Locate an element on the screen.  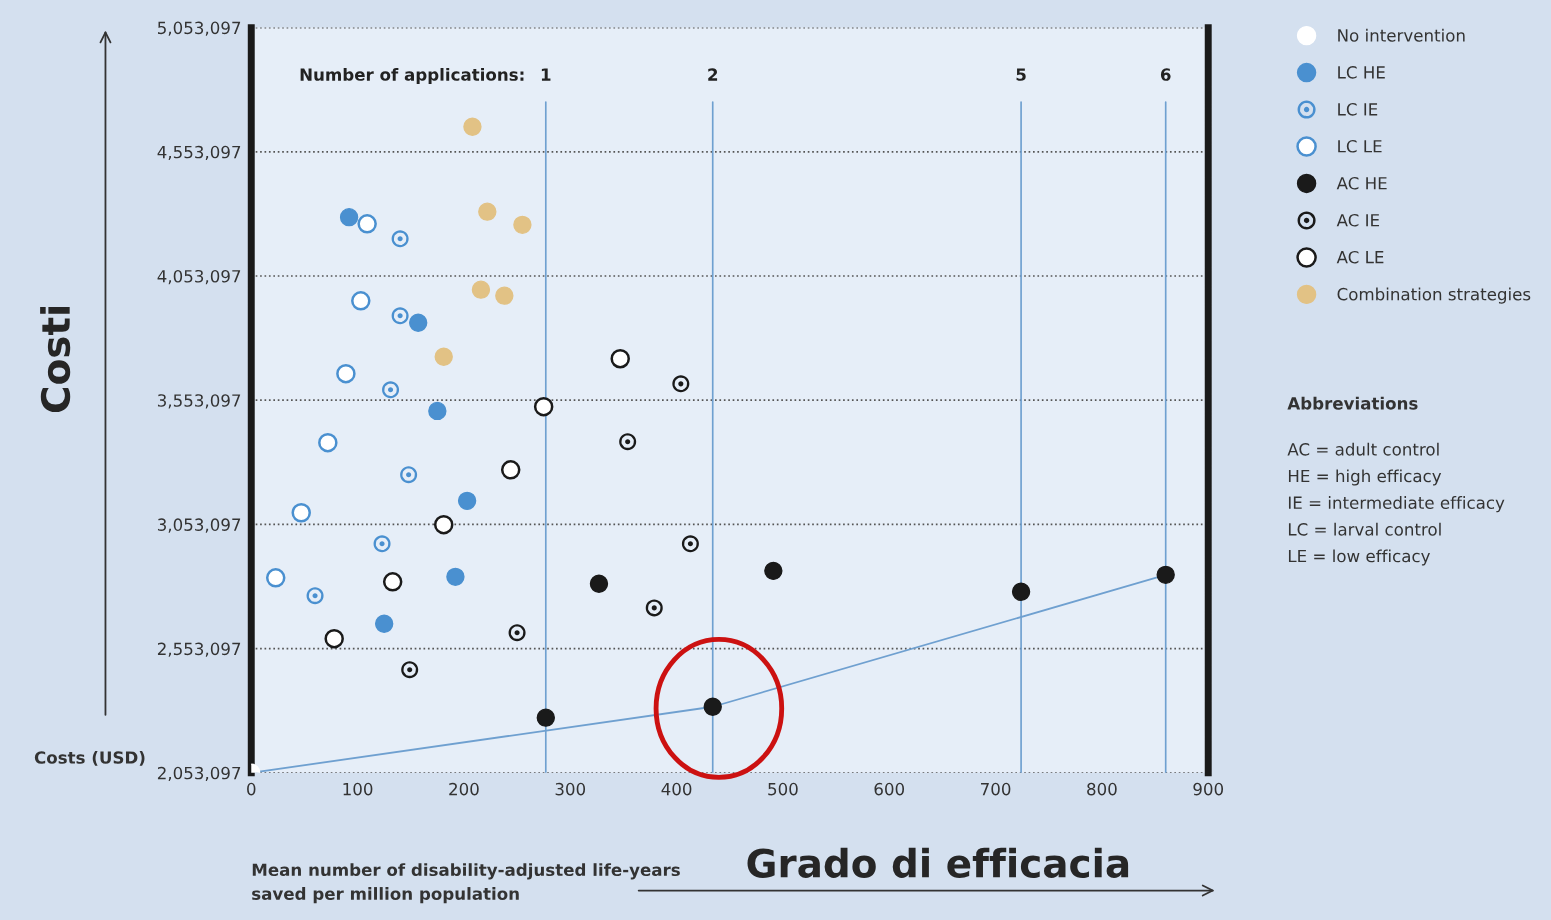
legend-label: AC HE is located at coordinates (1361, 183).